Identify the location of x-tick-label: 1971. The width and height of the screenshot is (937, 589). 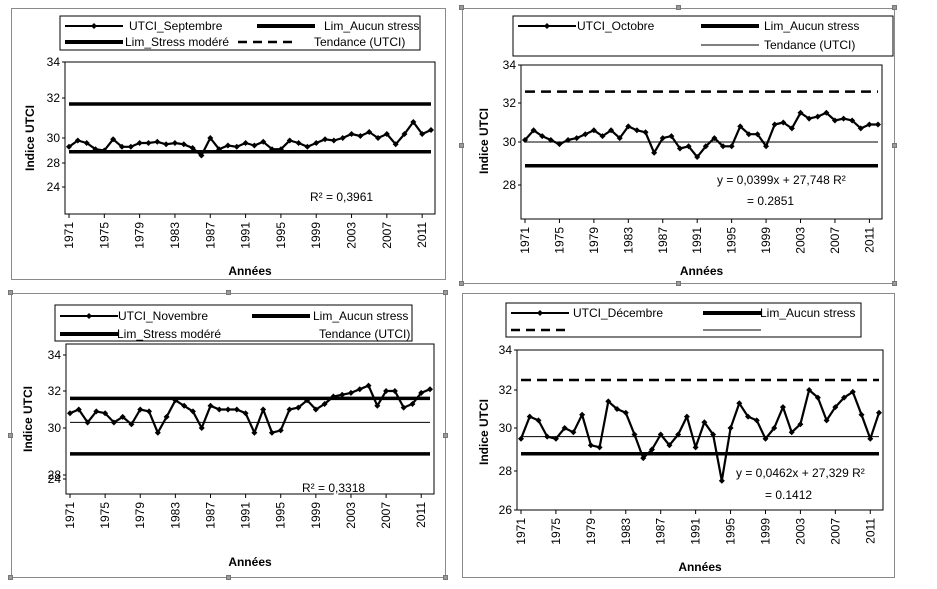
(69, 235).